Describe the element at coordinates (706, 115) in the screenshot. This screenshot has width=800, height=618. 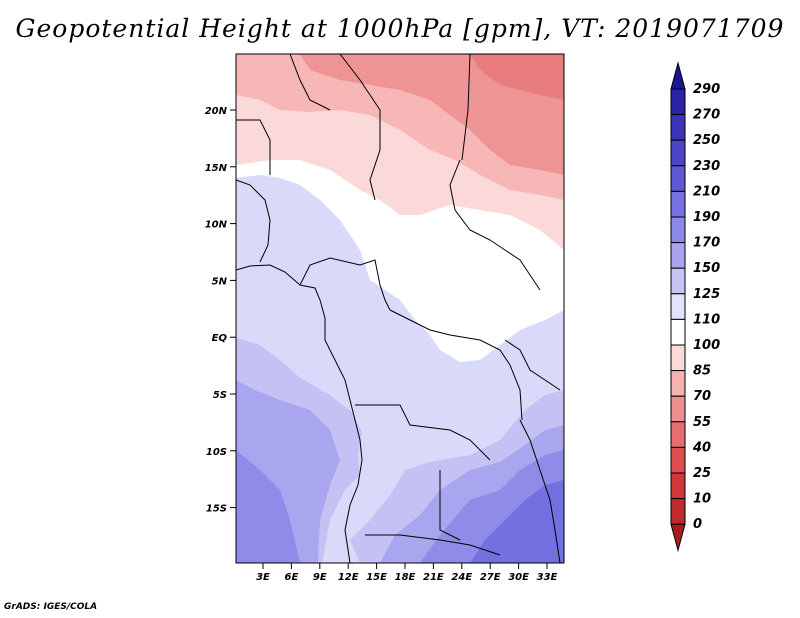
I see `colorbar-label-1: 270` at that location.